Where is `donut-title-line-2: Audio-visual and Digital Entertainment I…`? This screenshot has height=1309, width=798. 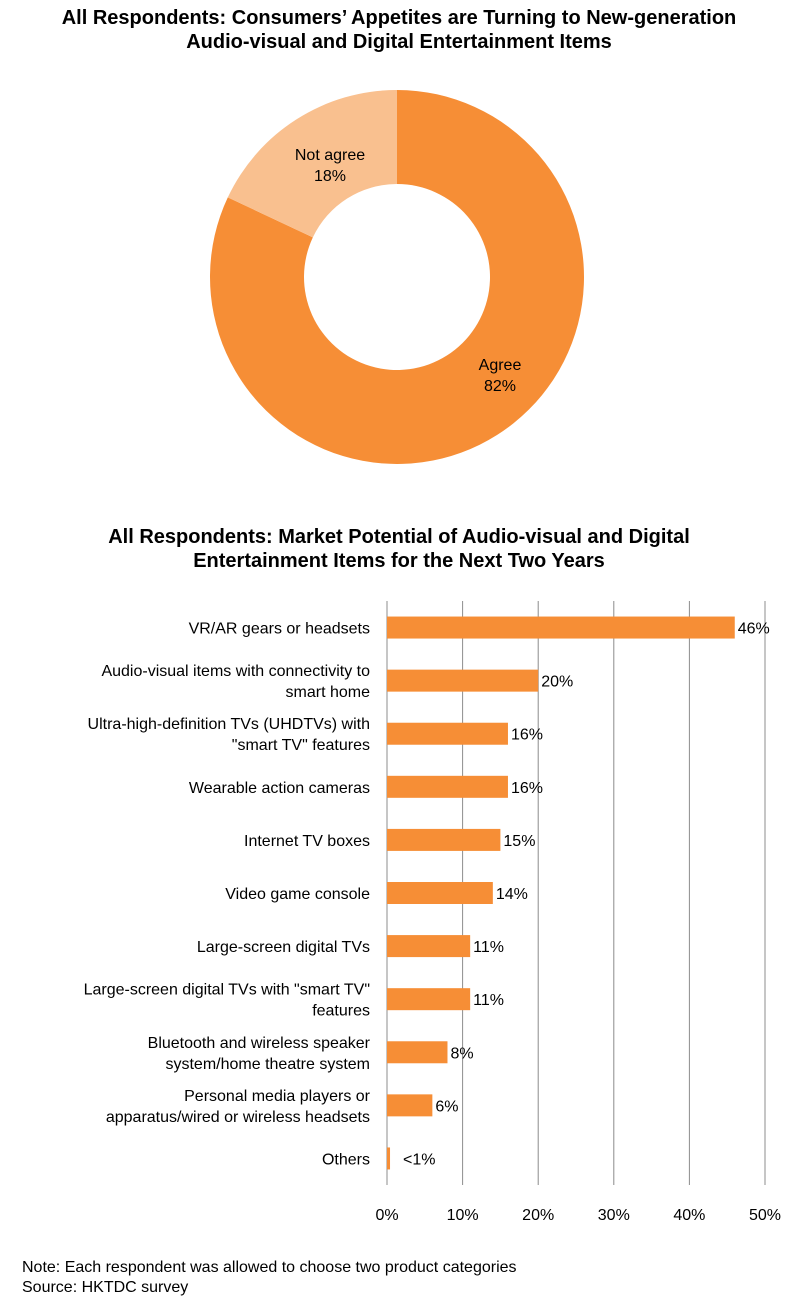
donut-title-line-2: Audio-visual and Digital Entertainment I… is located at coordinates (399, 42).